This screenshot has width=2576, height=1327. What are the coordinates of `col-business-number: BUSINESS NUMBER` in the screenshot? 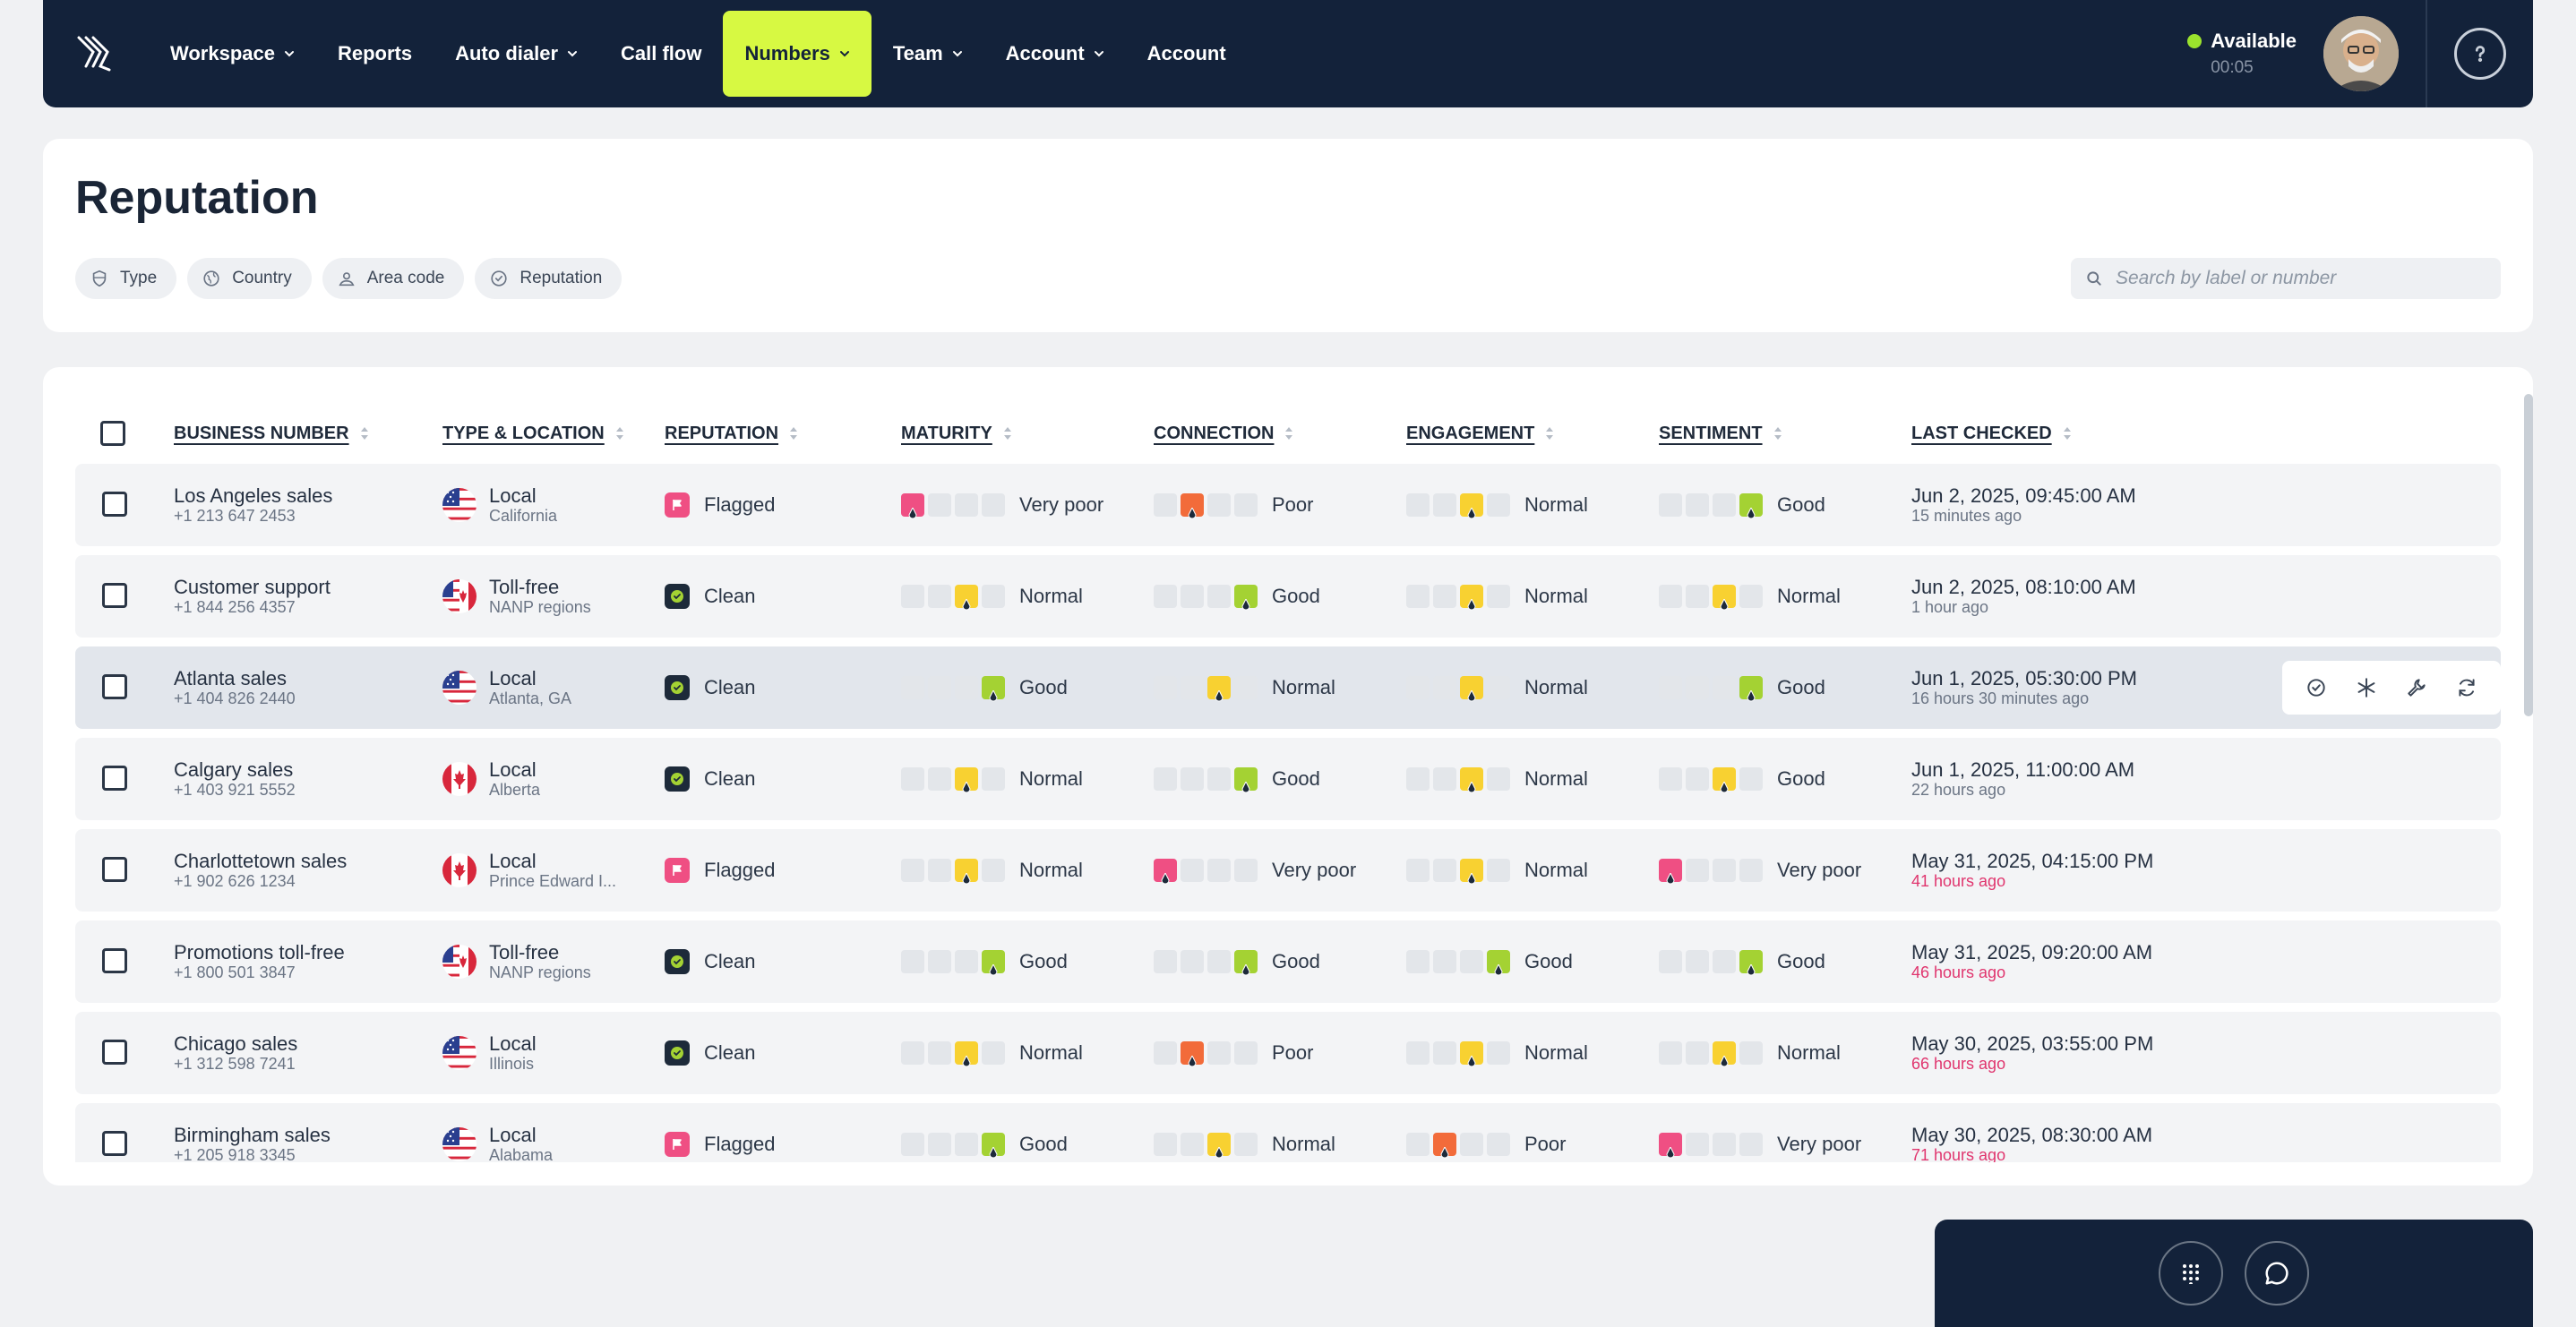 It's located at (271, 433).